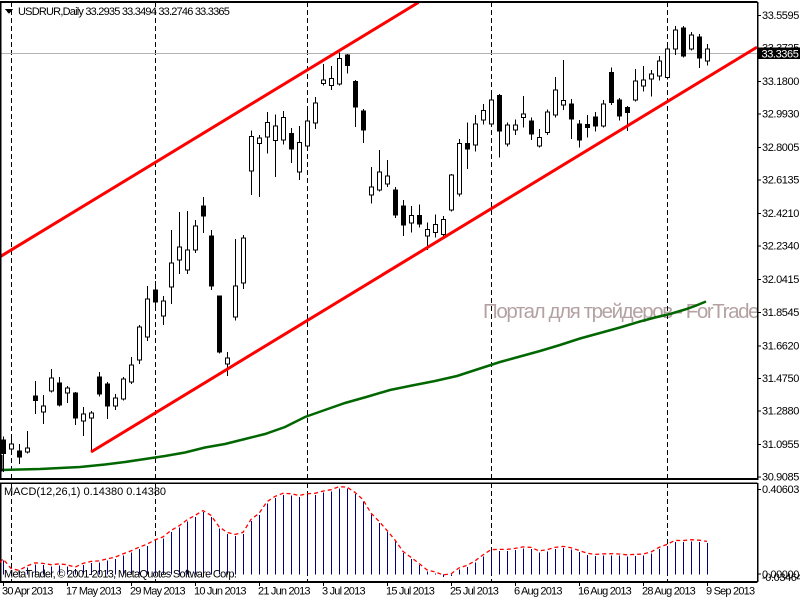  Describe the element at coordinates (780, 181) in the screenshot. I see `svg-text: 32.6135` at that location.